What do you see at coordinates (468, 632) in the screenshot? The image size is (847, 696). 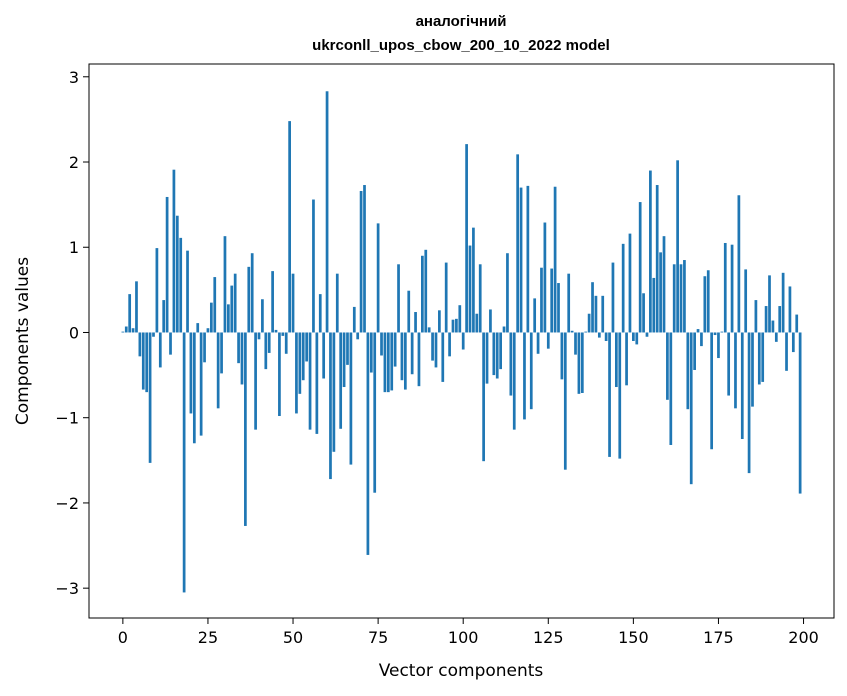 I see `x-axis-ticks: 0 25 50 75 100 125 150 175 200` at bounding box center [468, 632].